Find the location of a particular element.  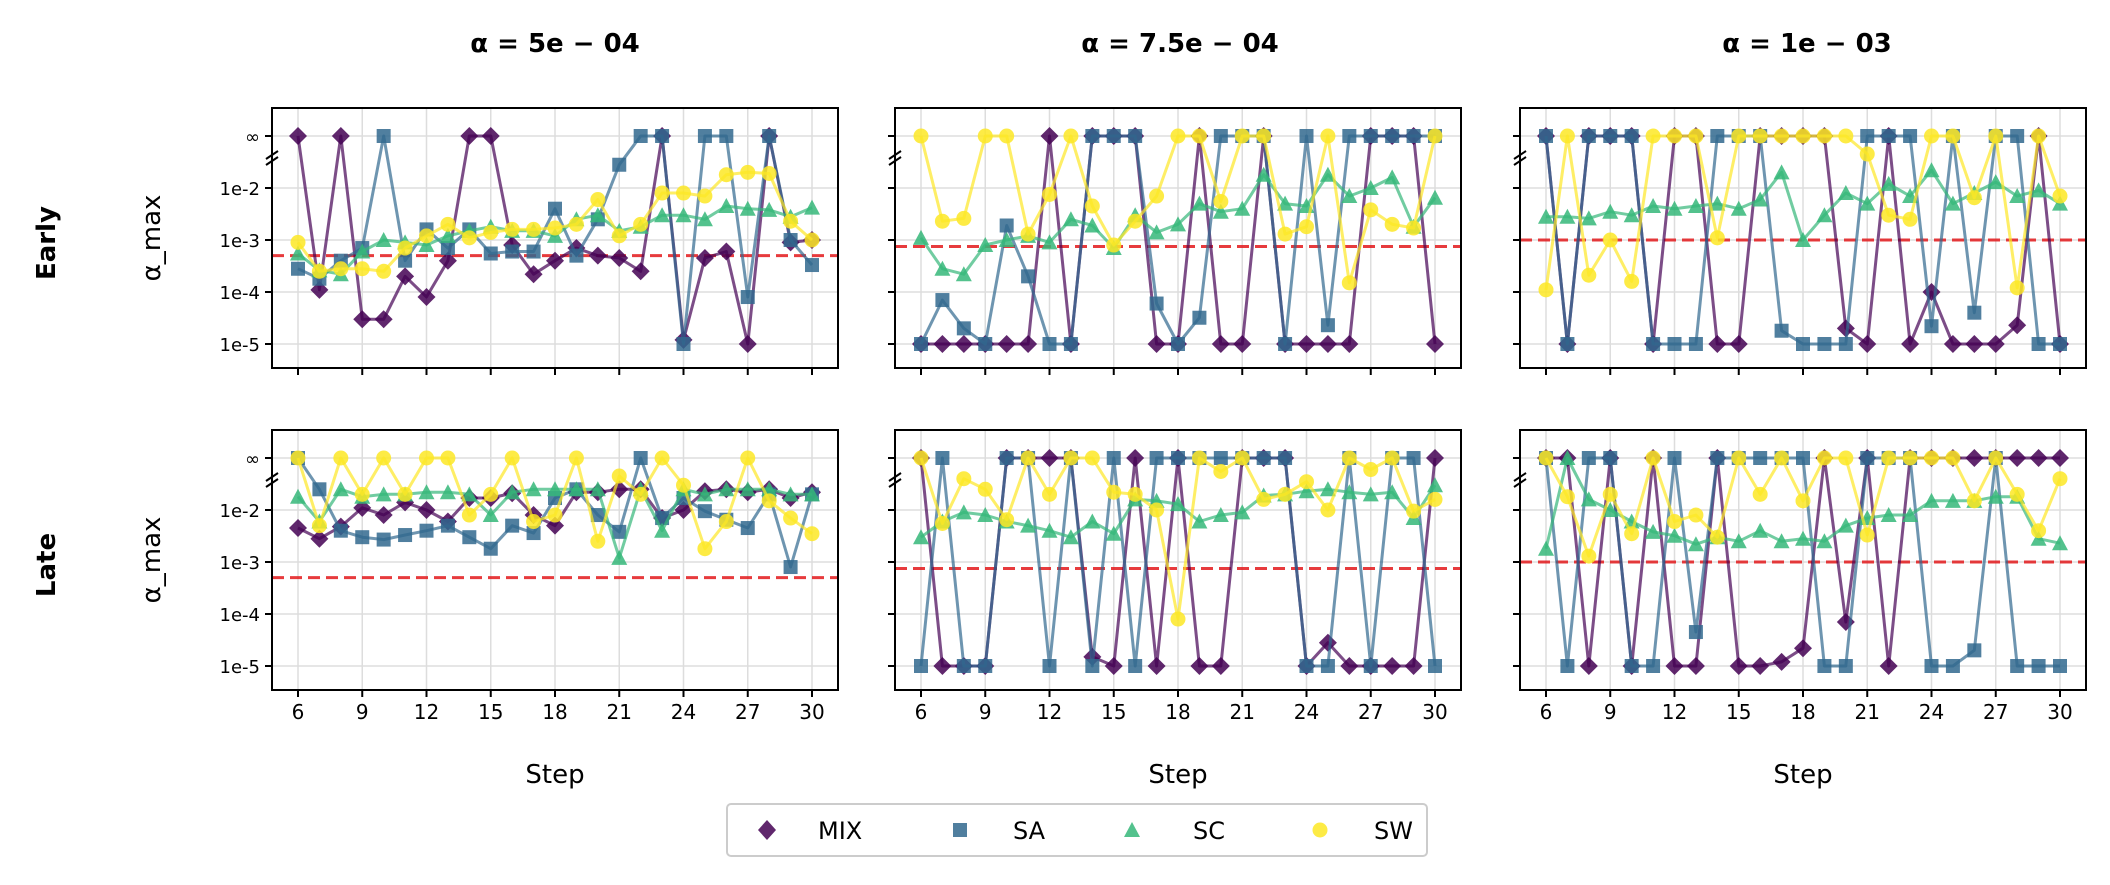

x-tick-label: 24 is located at coordinates (683, 712).